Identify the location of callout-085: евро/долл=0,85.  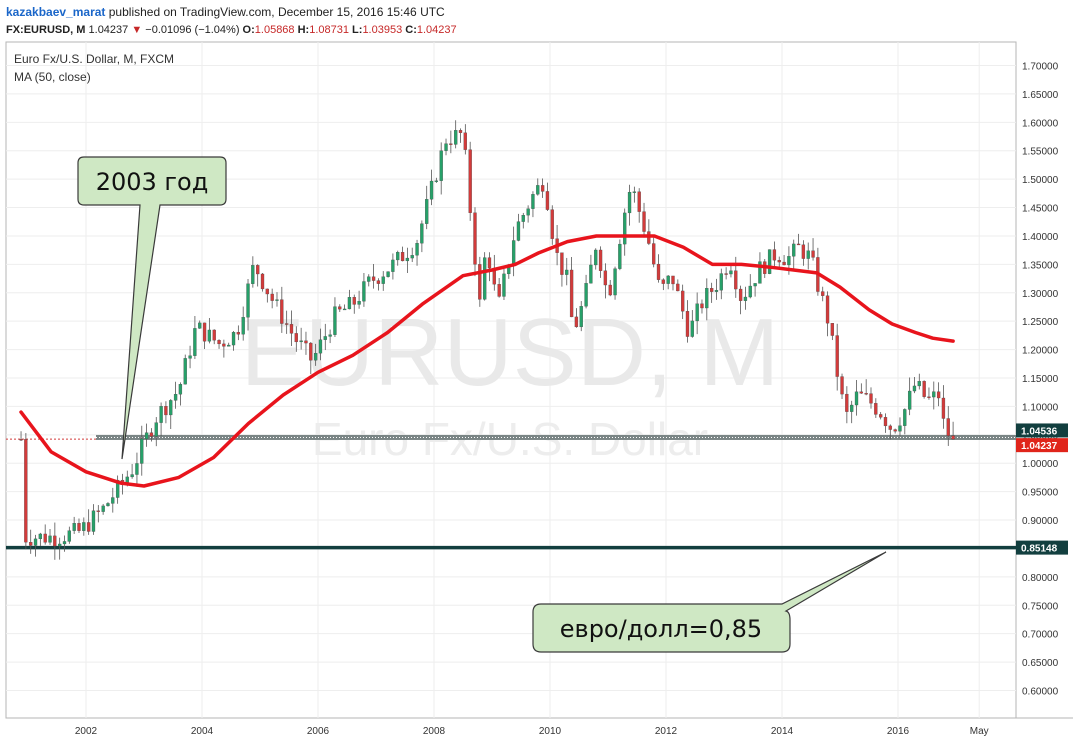
(709, 602).